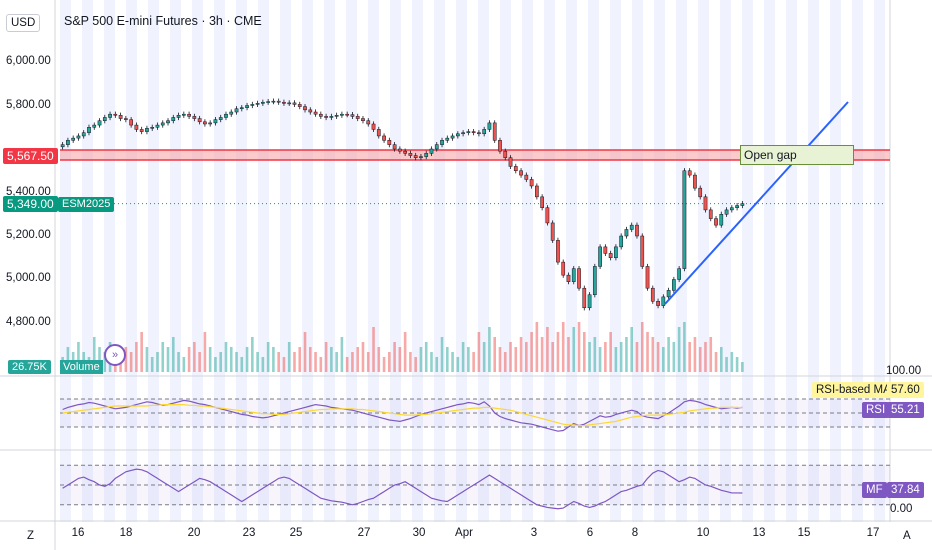 The height and width of the screenshot is (550, 932). I want to click on gap-zone-fill, so click(475, 155).